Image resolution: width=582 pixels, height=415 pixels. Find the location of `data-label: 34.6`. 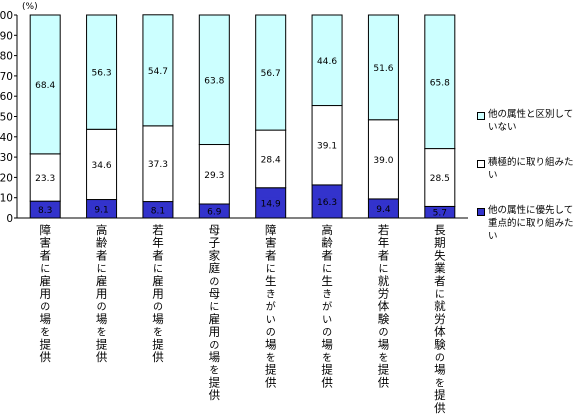

data-label: 34.6 is located at coordinates (102, 166).